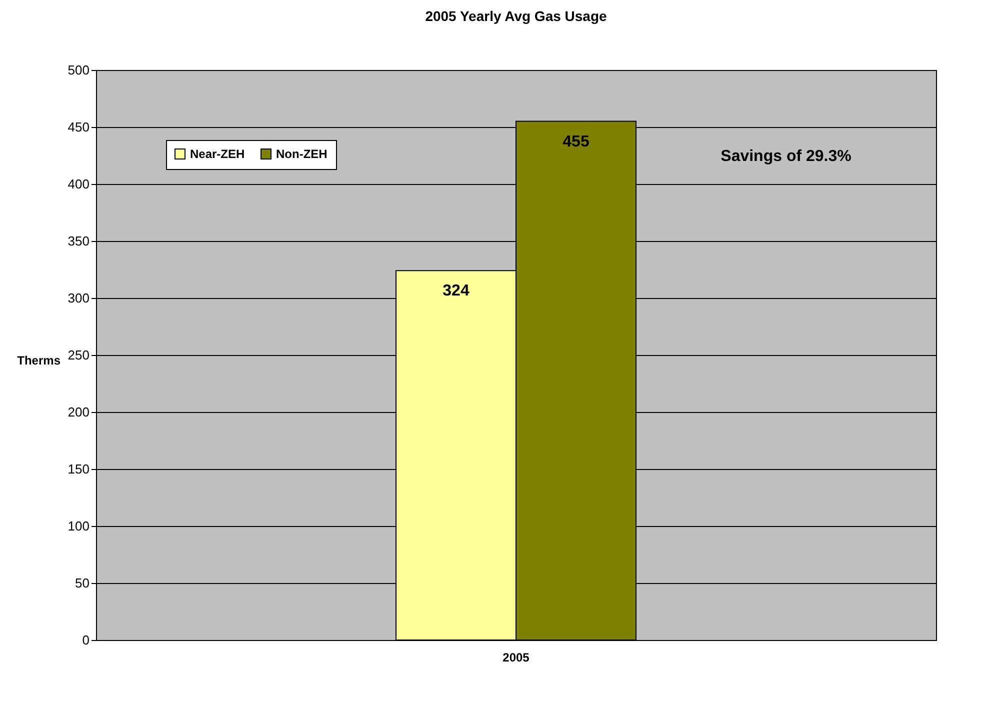 This screenshot has height=710, width=1000. What do you see at coordinates (516, 16) in the screenshot?
I see `chart-title: 2005 Yearly Avg Gas Usage` at bounding box center [516, 16].